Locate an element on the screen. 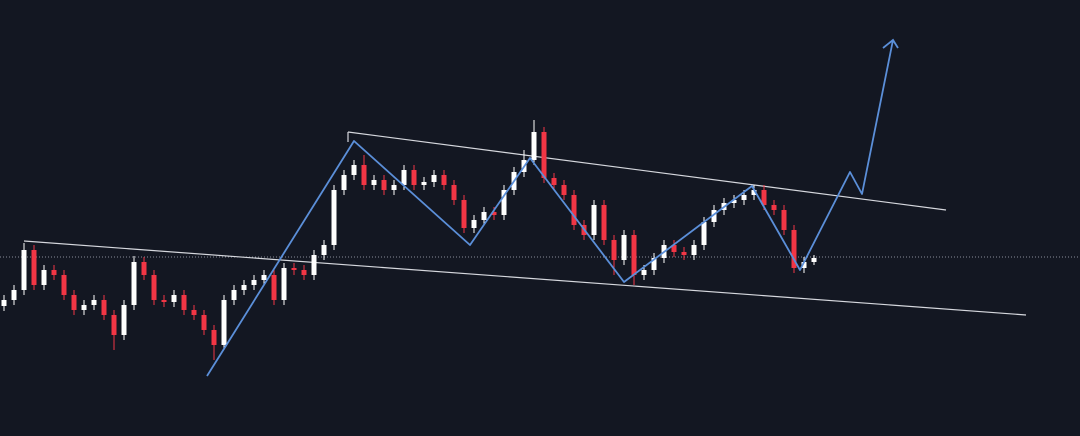 This screenshot has height=436, width=1080. arrow-head is located at coordinates (890, 43).